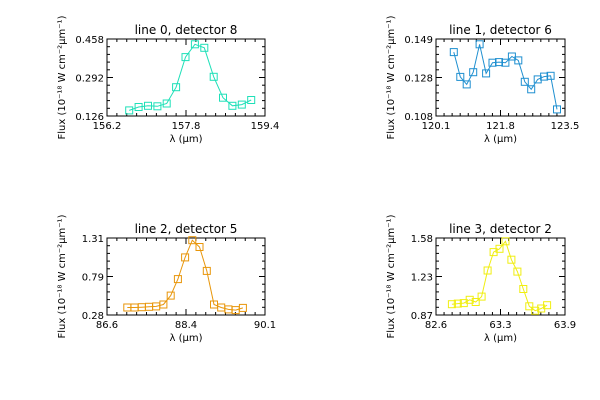 Image resolution: width=600 pixels, height=400 pixels. What do you see at coordinates (418, 117) in the screenshot?
I see `y-tick-label: 0.108` at bounding box center [418, 117].